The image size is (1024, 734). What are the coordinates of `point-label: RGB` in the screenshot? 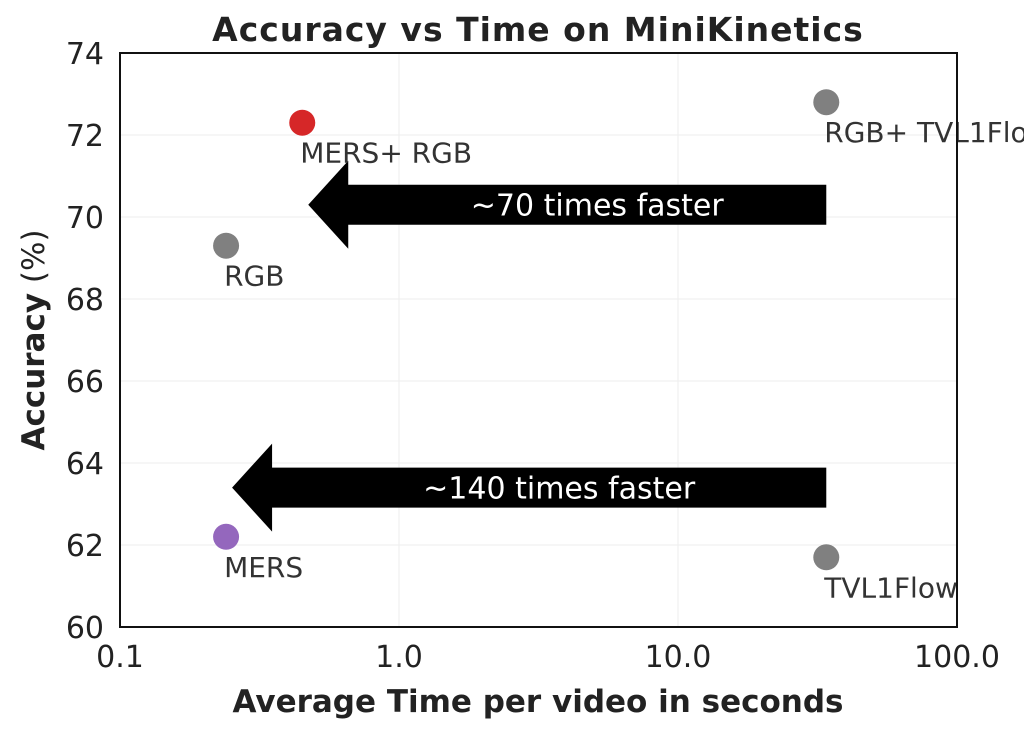 It's located at (254, 276).